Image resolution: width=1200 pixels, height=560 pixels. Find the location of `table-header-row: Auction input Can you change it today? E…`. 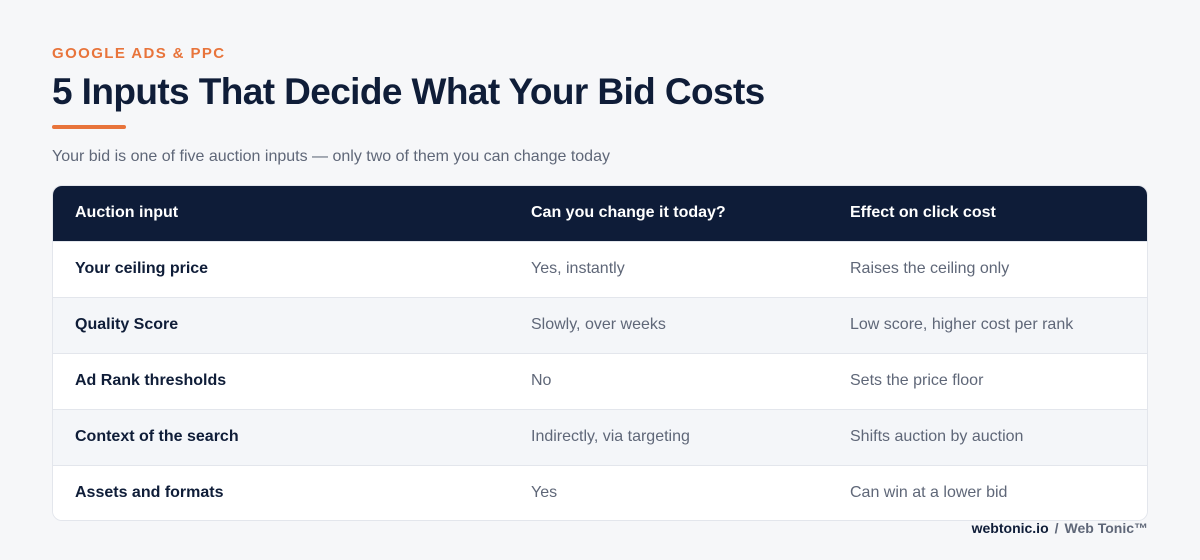

table-header-row: Auction input Can you change it today? E… is located at coordinates (600, 213).